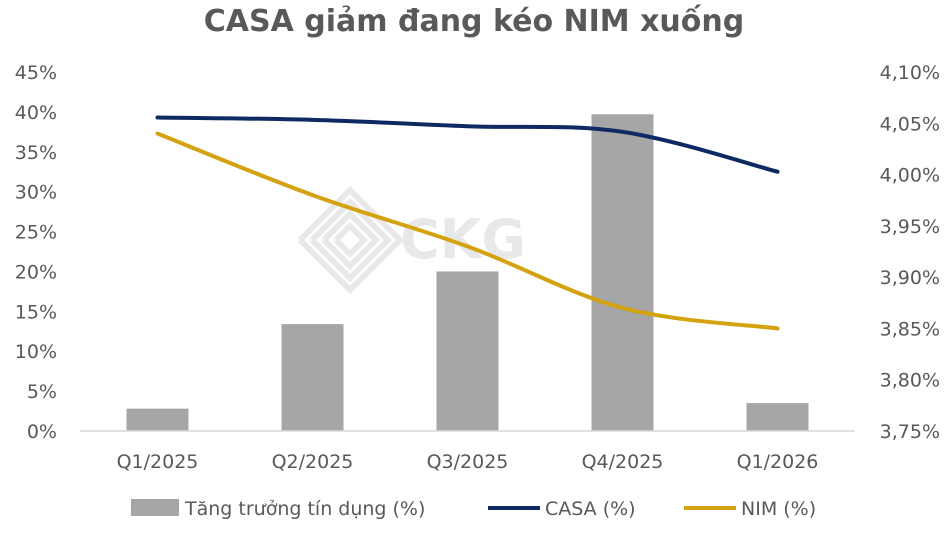 This screenshot has height=534, width=948. What do you see at coordinates (36, 352) in the screenshot?
I see `left-tick-label: 10%` at bounding box center [36, 352].